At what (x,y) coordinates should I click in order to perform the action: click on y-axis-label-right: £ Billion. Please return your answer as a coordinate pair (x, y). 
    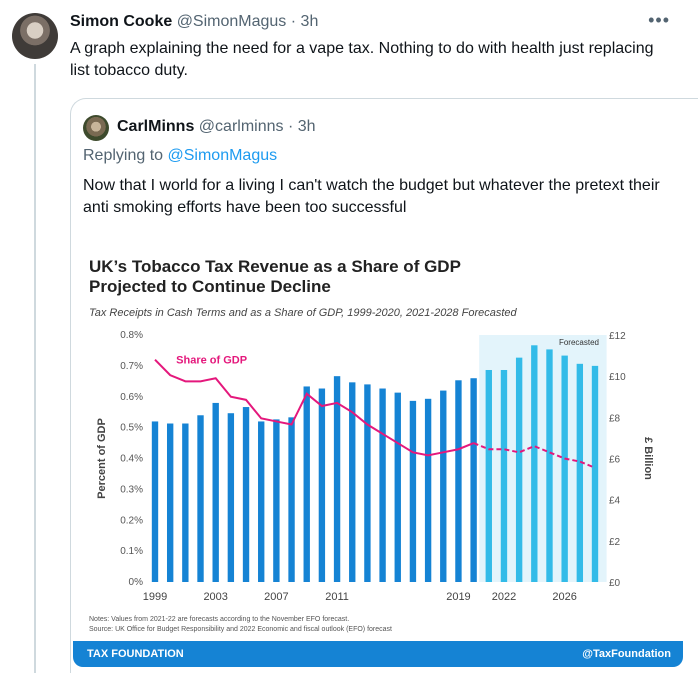
    Looking at the image, I should click on (648, 458).